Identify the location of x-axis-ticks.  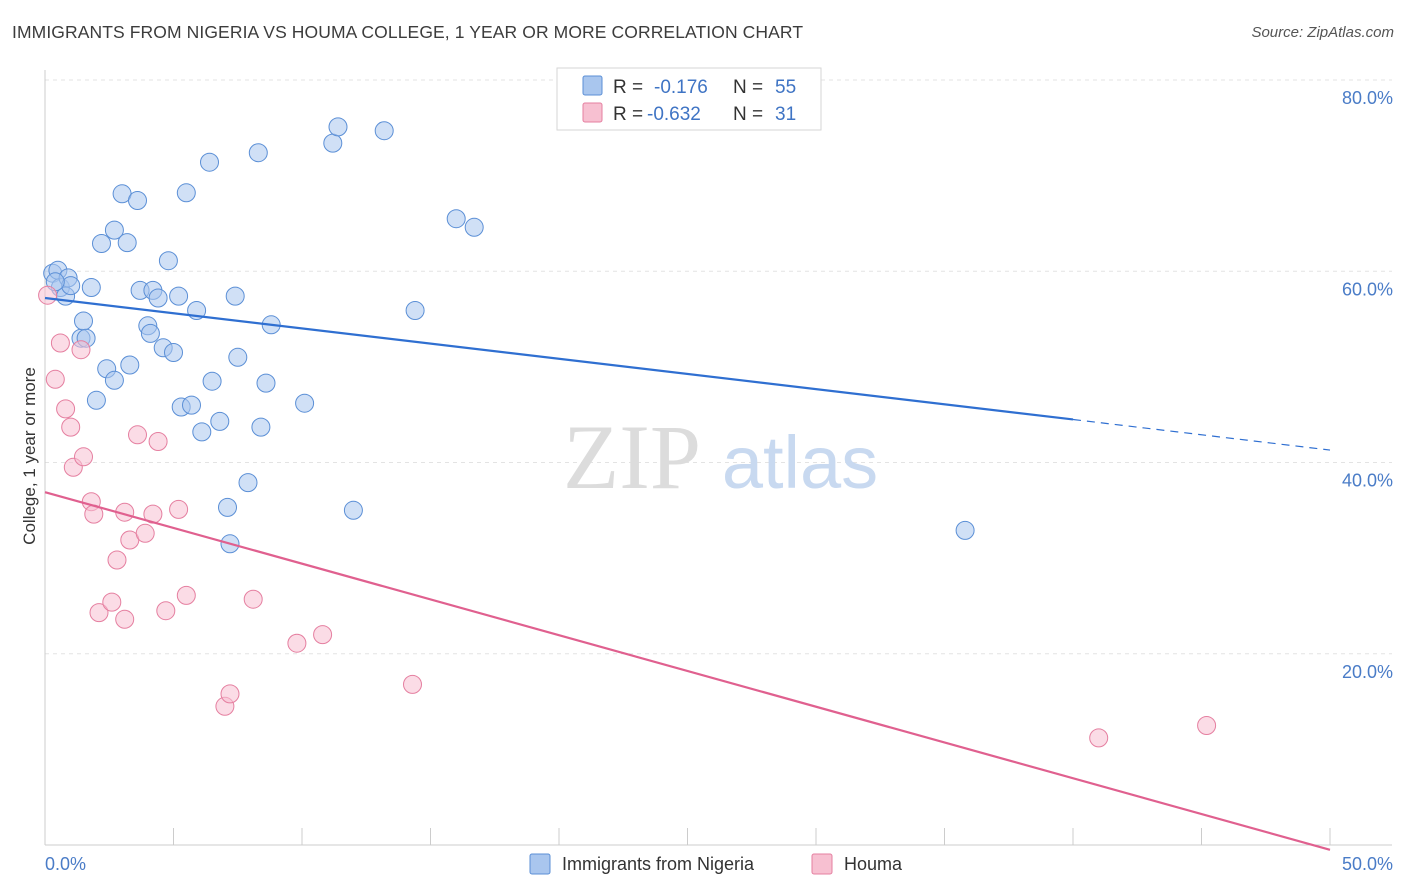
(687, 836).